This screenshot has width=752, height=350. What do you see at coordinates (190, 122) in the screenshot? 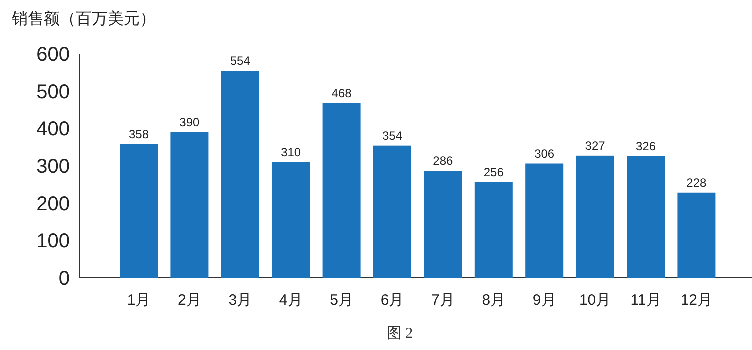
I see `data-label: 390` at bounding box center [190, 122].